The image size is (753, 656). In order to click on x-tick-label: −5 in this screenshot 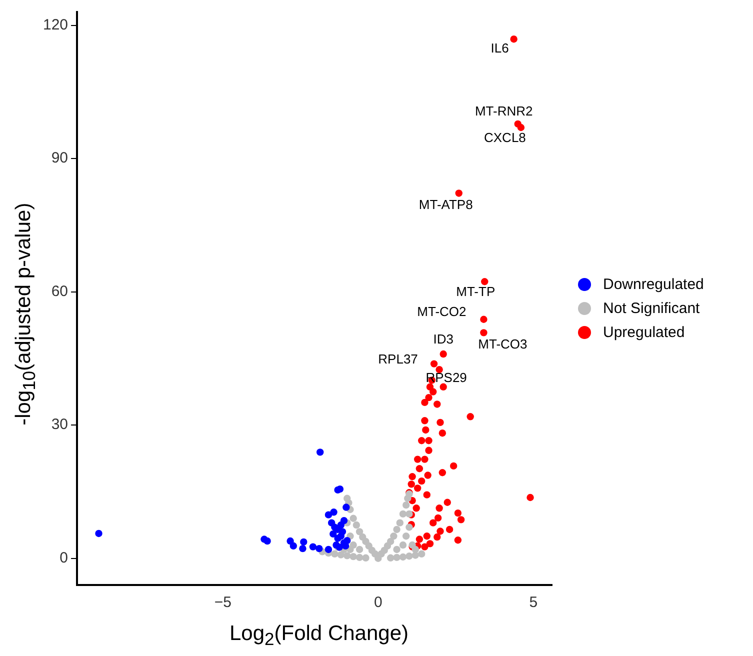, I will do `click(223, 603)`.